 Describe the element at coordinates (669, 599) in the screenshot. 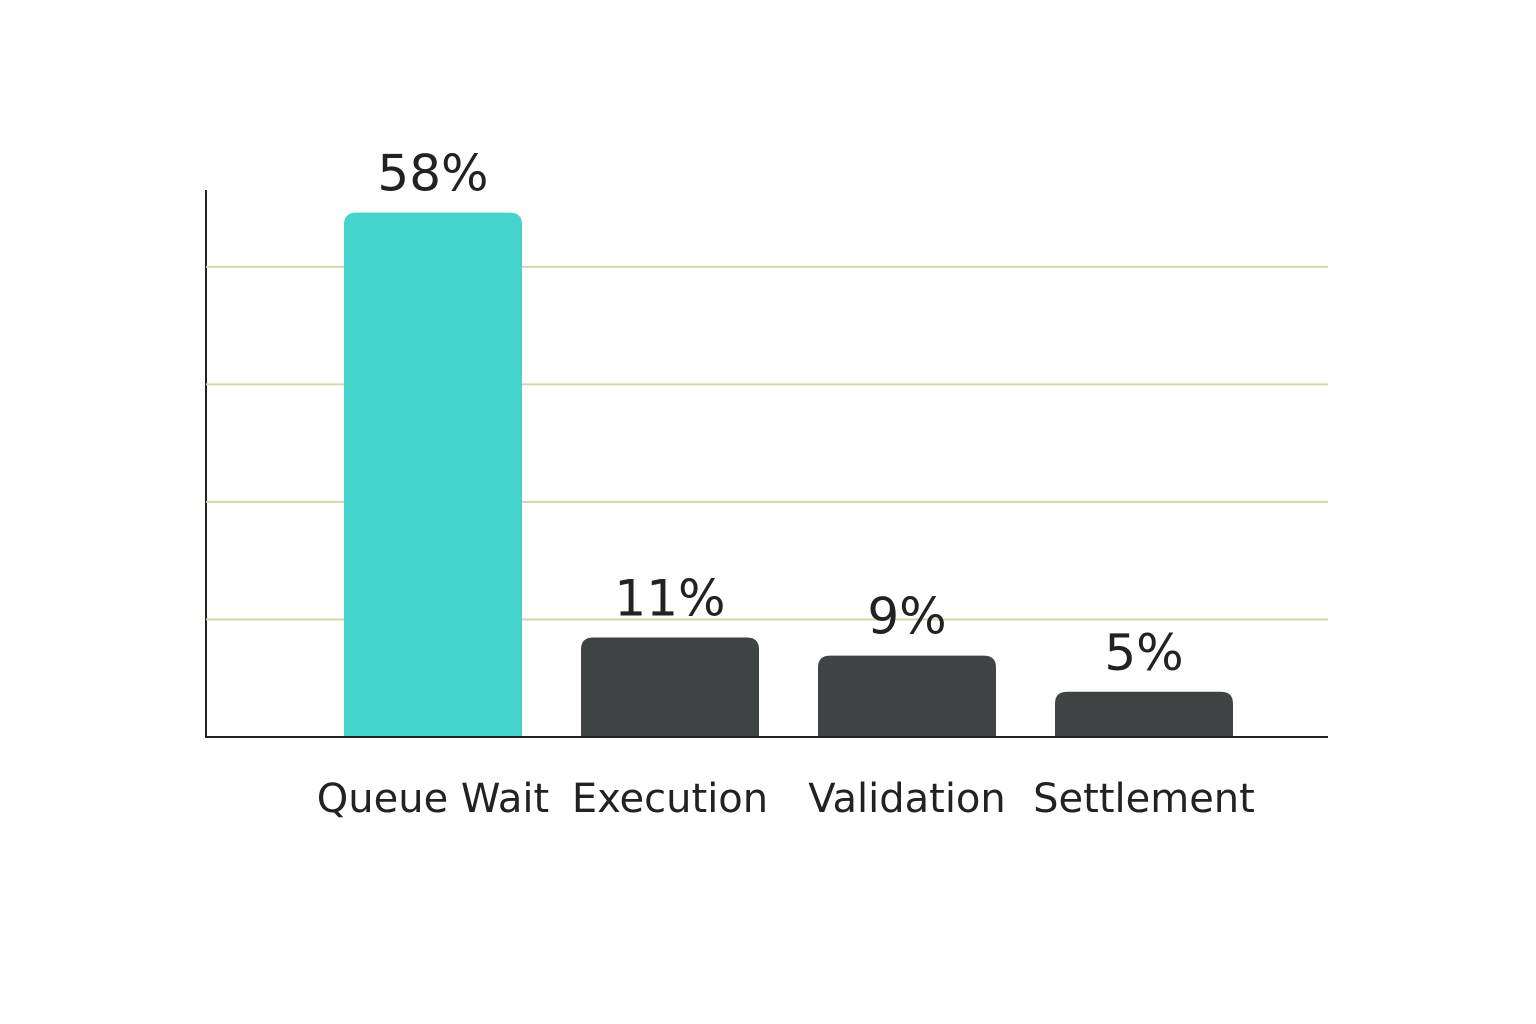

I see `value-label: 11%` at that location.